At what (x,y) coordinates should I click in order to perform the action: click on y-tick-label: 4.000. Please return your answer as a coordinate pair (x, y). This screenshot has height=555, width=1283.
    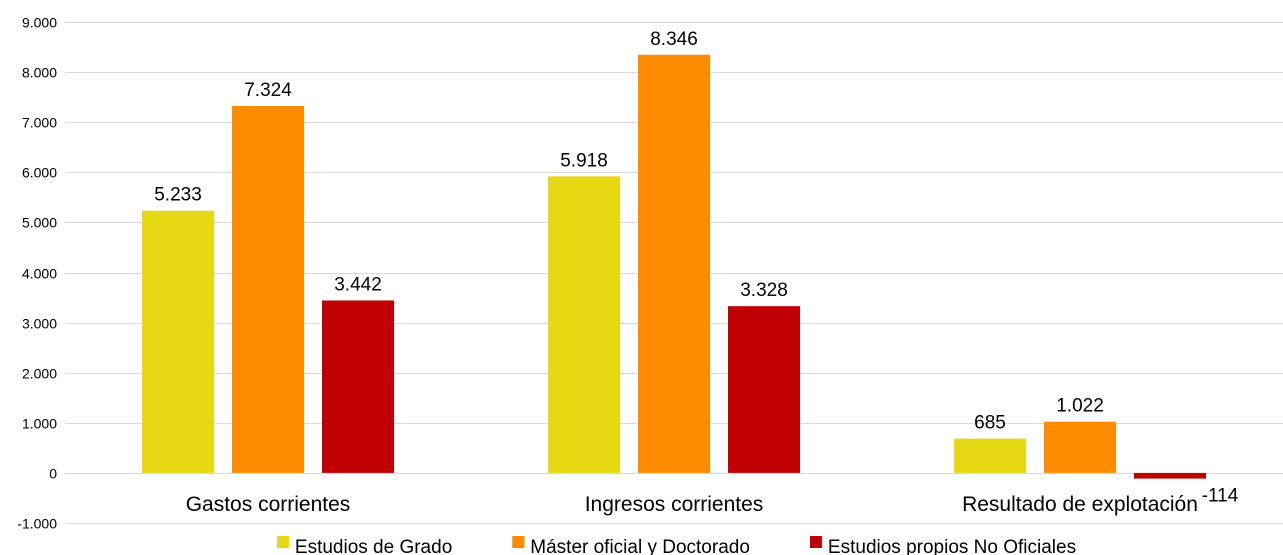
    Looking at the image, I should click on (39, 274).